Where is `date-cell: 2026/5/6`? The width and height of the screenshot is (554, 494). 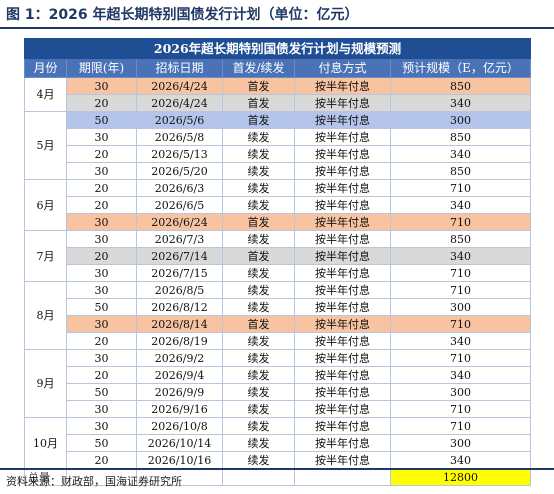 date-cell: 2026/5/6 is located at coordinates (179, 120).